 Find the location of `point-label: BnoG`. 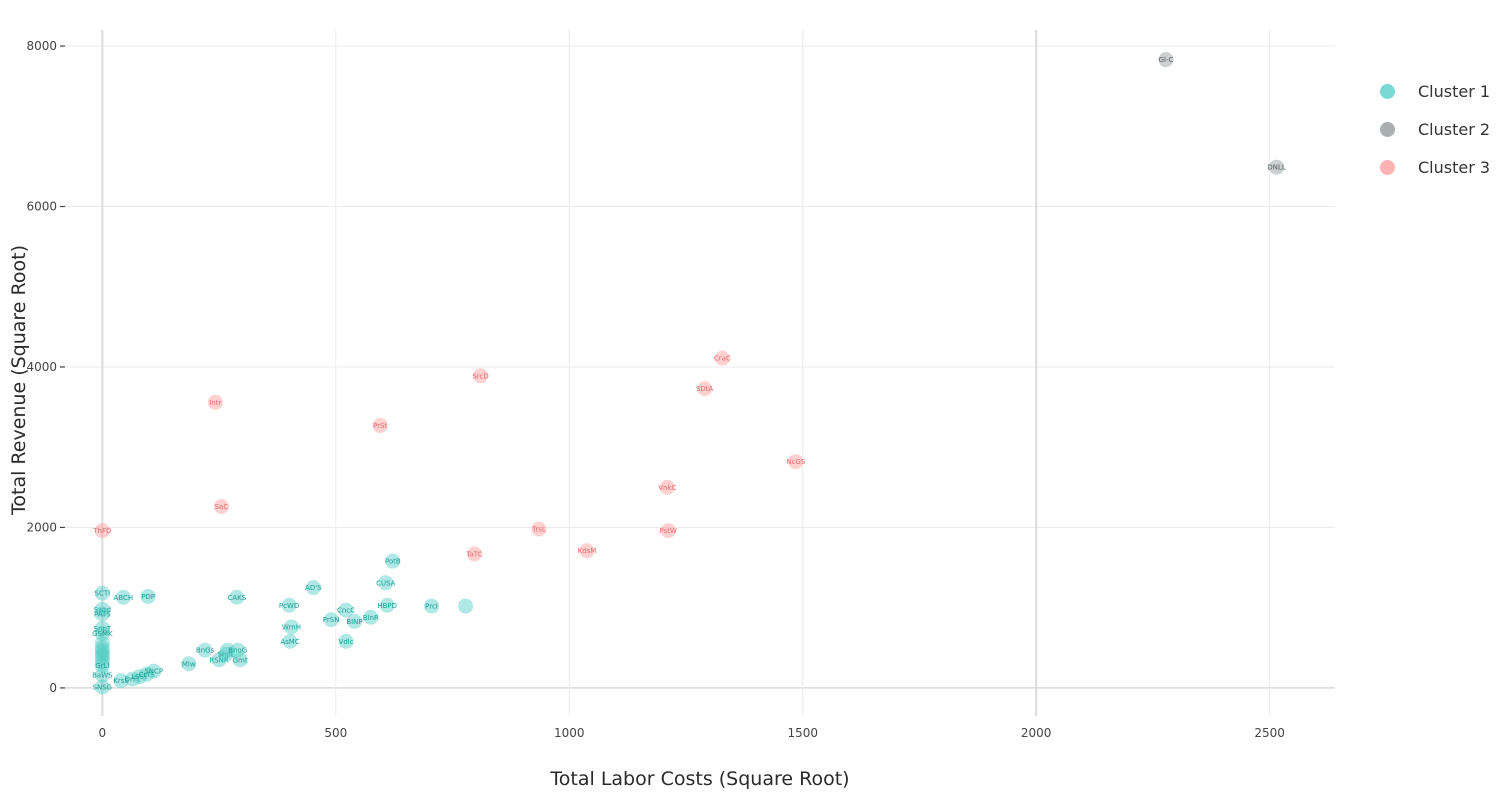

point-label: BnoG is located at coordinates (237, 651).